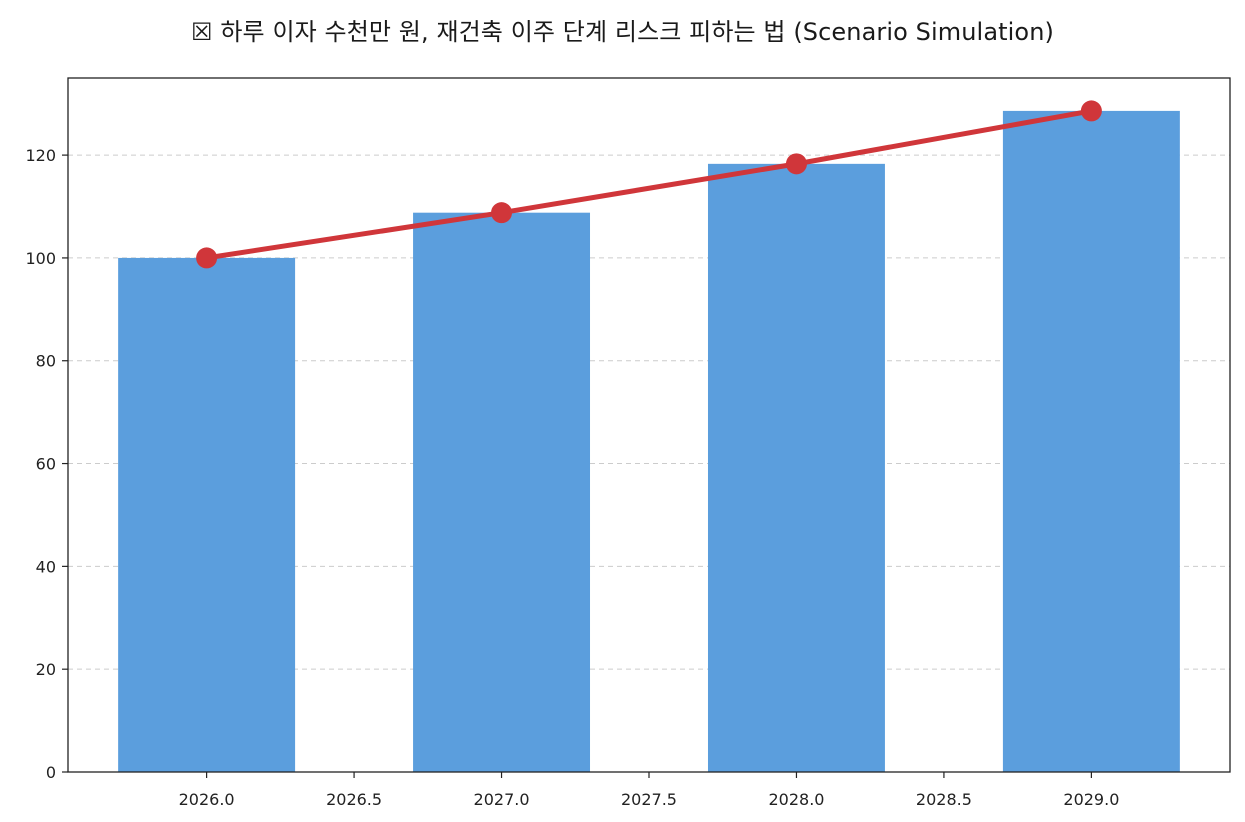 This screenshot has height=822, width=1245. What do you see at coordinates (46, 566) in the screenshot?
I see `y-tick-label: 40` at bounding box center [46, 566].